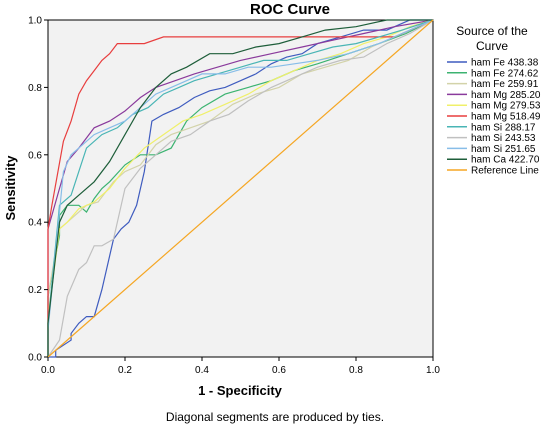 Image resolution: width=550 pixels, height=428 pixels. What do you see at coordinates (202, 370) in the screenshot?
I see `x-tick-label: 0.4` at bounding box center [202, 370].